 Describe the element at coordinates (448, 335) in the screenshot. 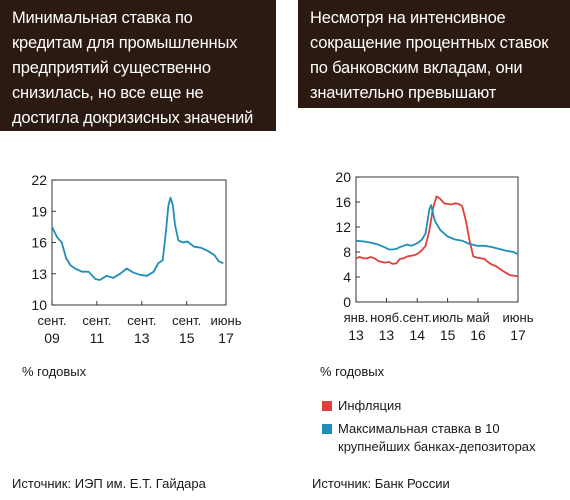

I see `right-x-tick-year: 15` at that location.